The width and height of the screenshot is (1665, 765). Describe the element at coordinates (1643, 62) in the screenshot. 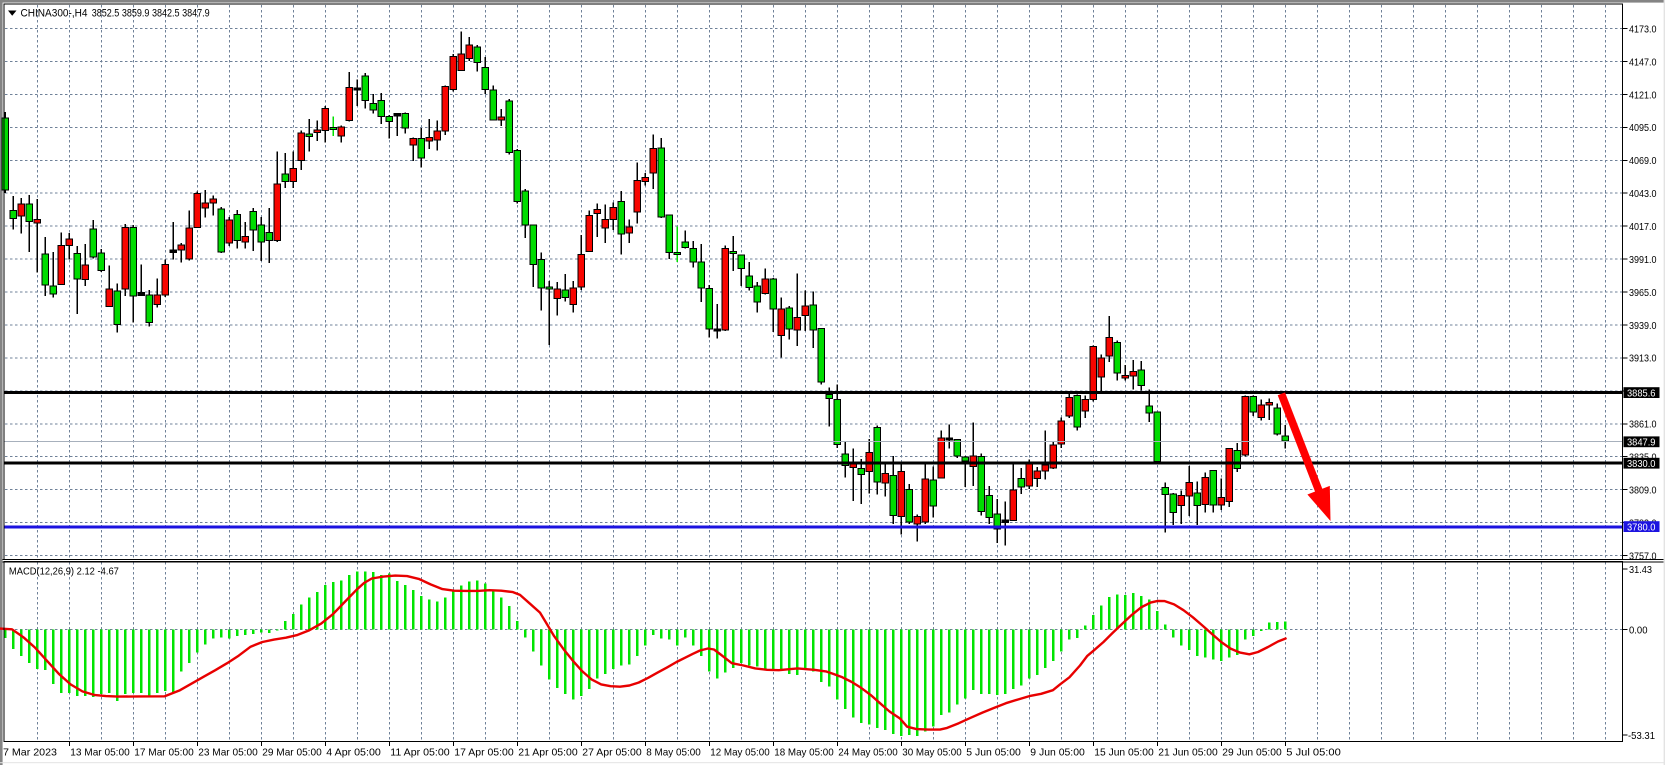

I see `svg-text: 4147.0` at that location.